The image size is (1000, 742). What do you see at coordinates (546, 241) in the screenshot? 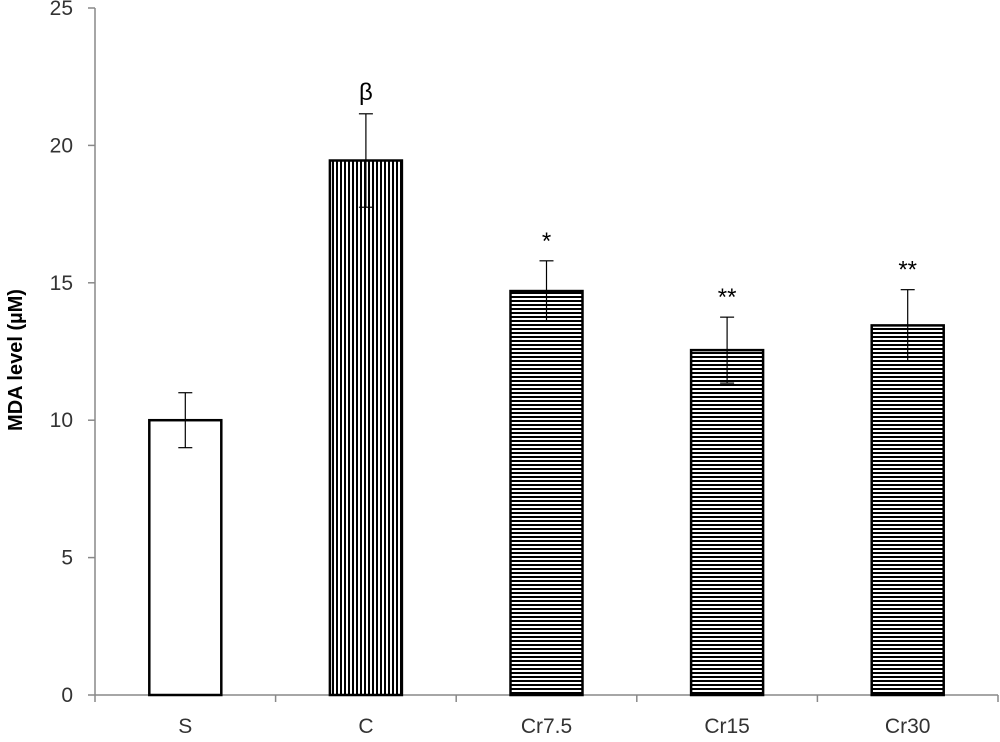
I see `significance-marker: *` at bounding box center [546, 241].